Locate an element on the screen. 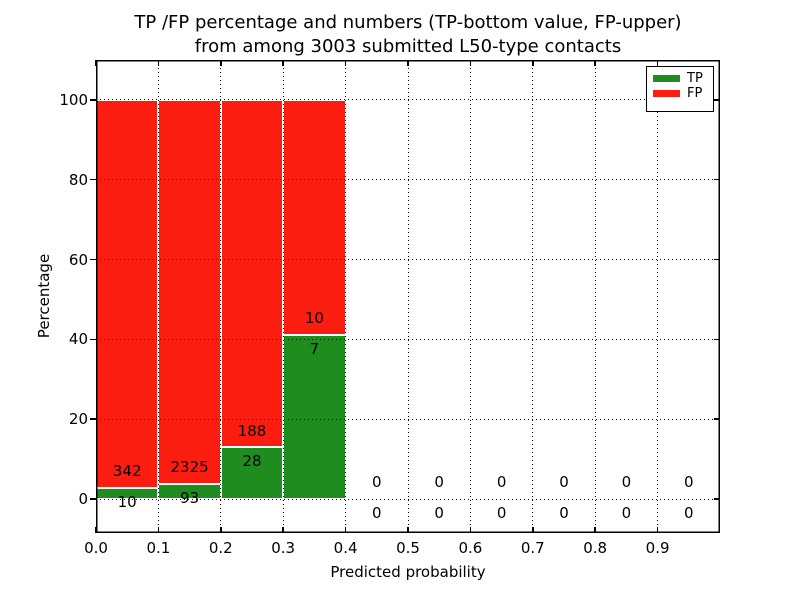 The image size is (800, 600). y-tick-label: 100 is located at coordinates (73, 99).